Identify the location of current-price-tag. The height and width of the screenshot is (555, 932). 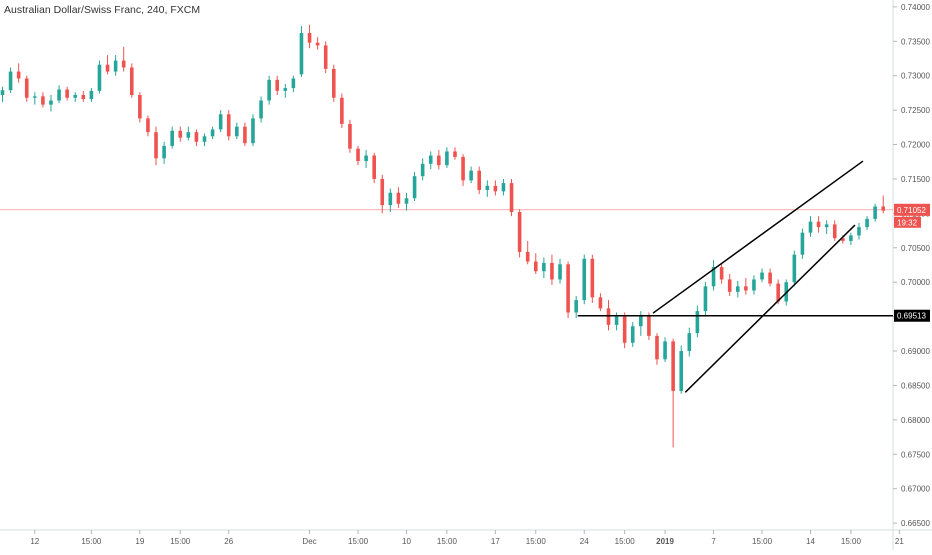
(912, 209).